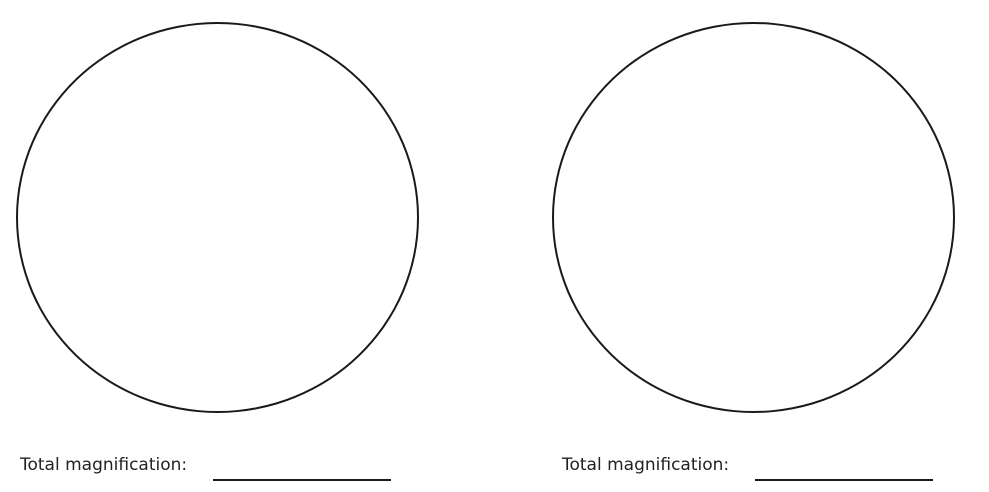 Image resolution: width=989 pixels, height=492 pixels. I want to click on magnification-blank-right, so click(844, 480).